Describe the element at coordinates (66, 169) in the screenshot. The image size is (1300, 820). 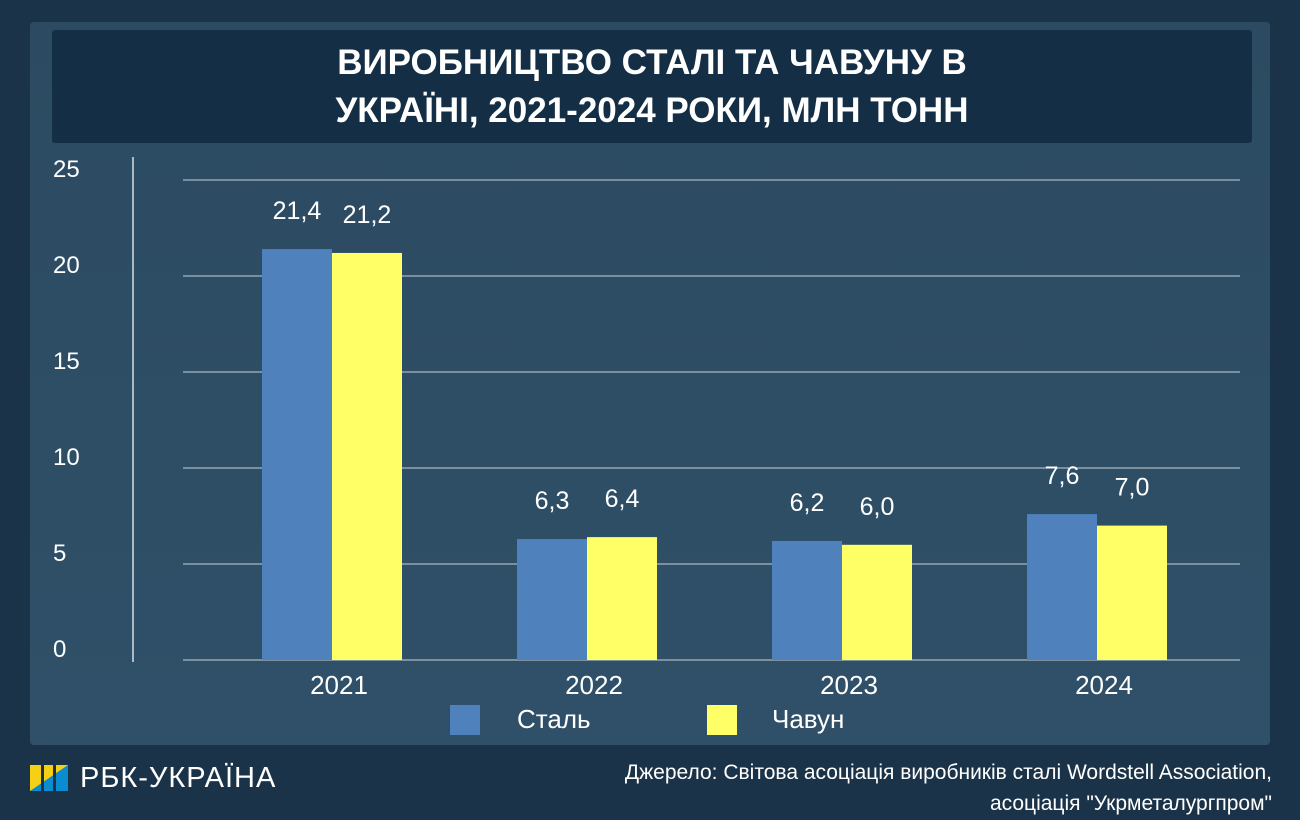
I see `y-tick-label: 25` at that location.